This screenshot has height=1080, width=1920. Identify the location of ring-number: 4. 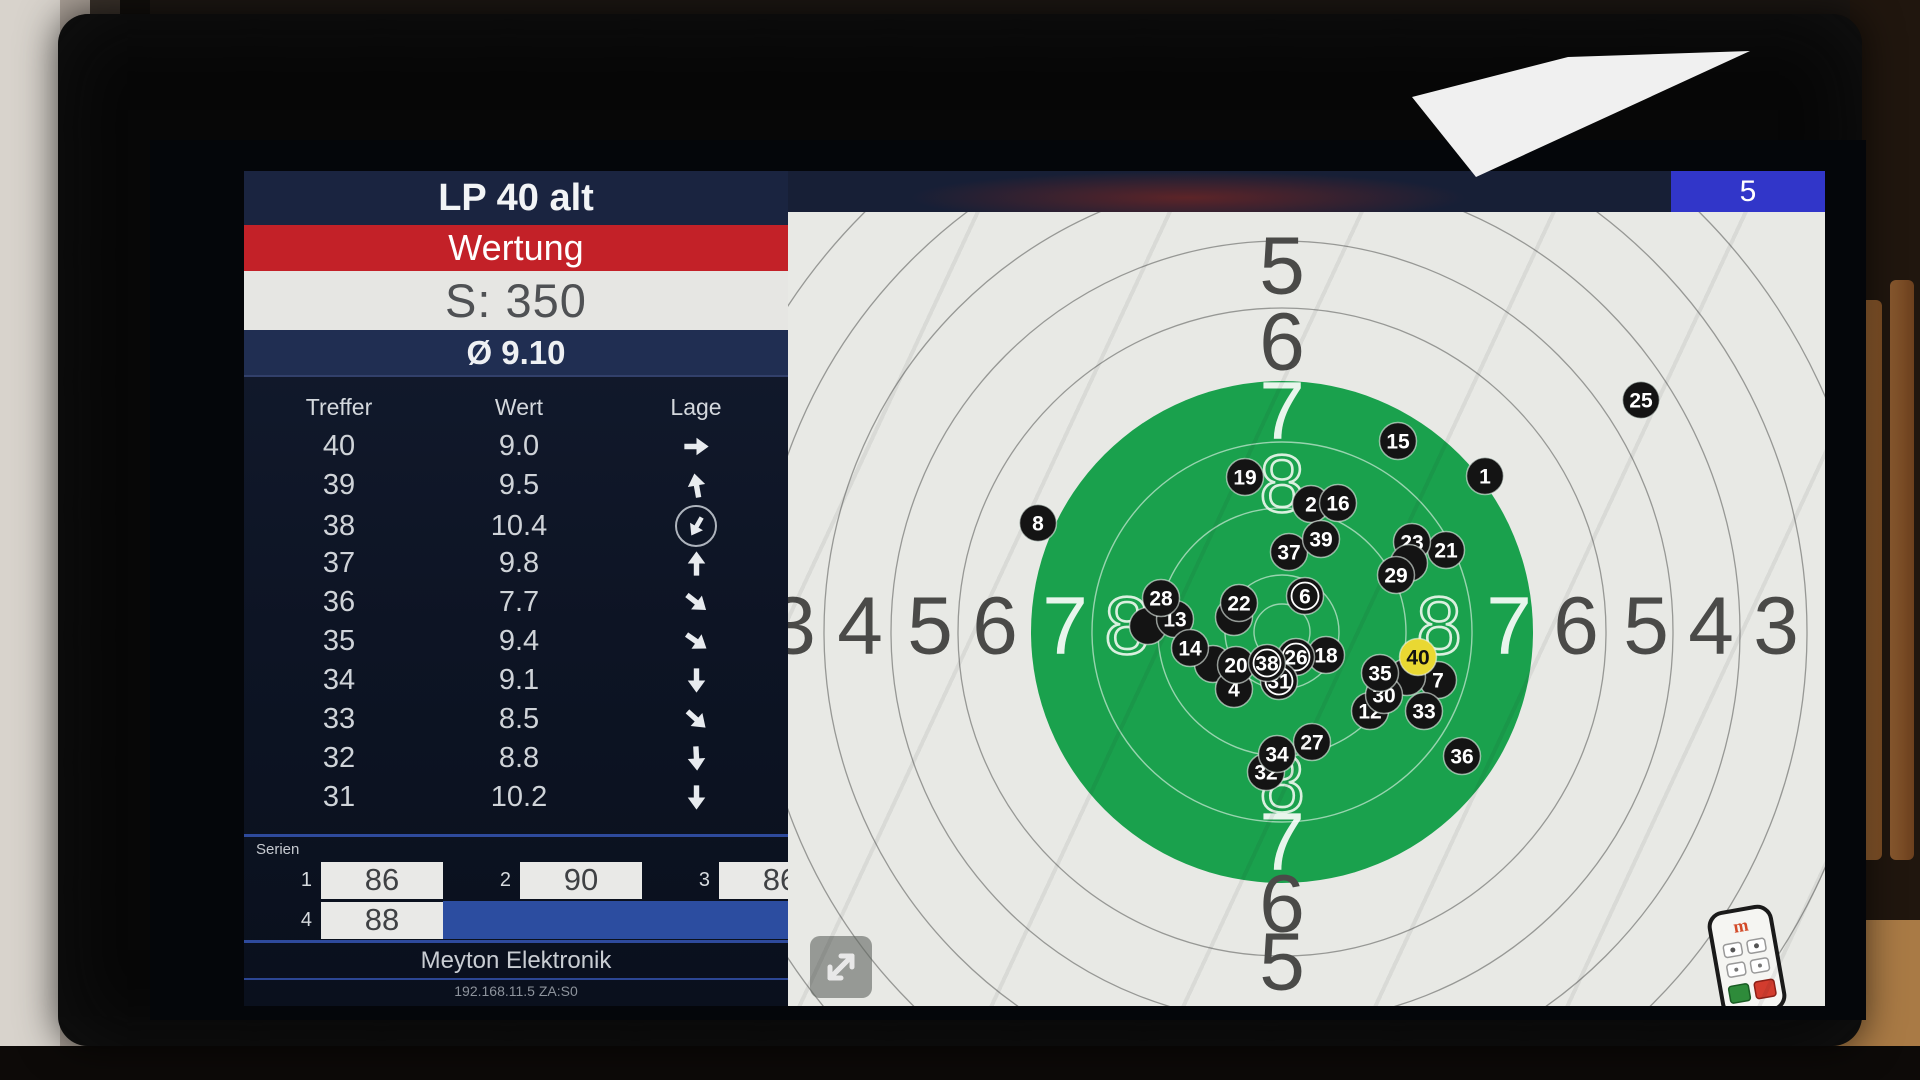
(1711, 626).